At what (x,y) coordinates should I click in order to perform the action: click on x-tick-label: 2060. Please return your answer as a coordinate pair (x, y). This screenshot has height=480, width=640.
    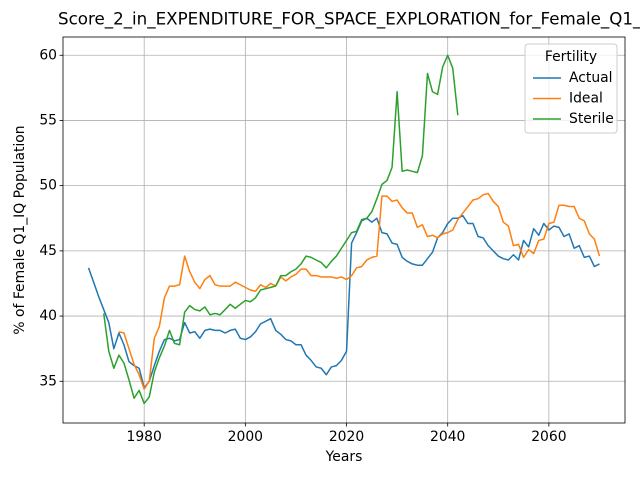
    Looking at the image, I should click on (548, 437).